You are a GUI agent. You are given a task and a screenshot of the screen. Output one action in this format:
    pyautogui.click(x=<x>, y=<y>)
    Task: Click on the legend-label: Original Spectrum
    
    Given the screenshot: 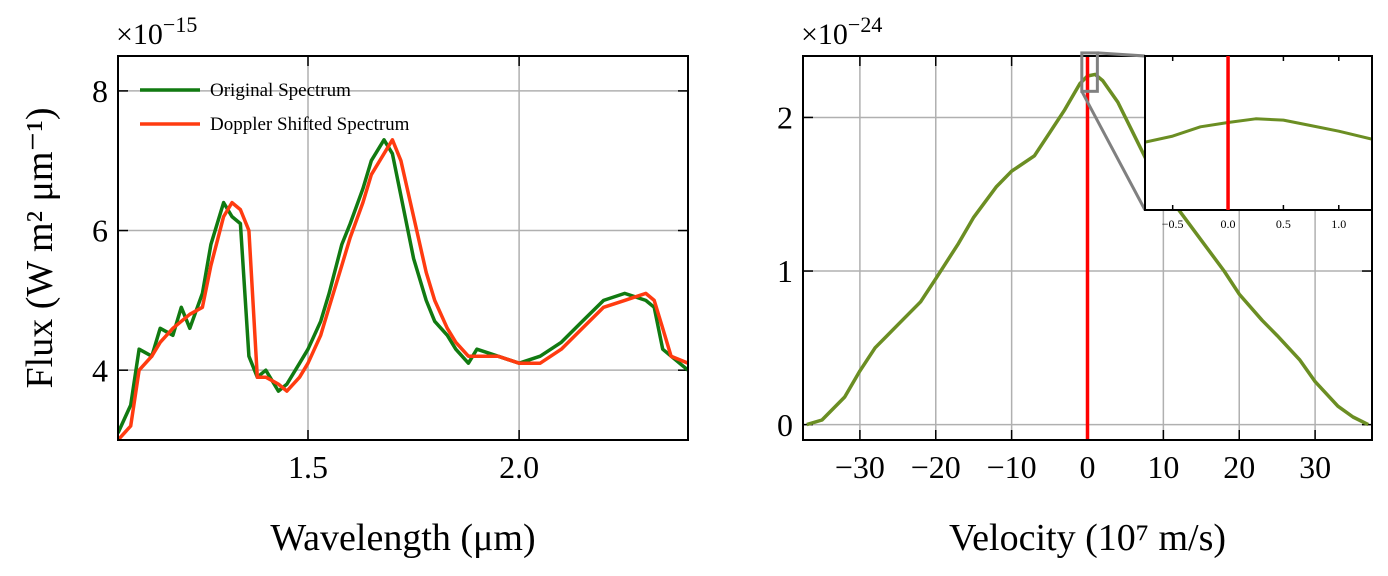 What is the action you would take?
    pyautogui.click(x=280, y=90)
    